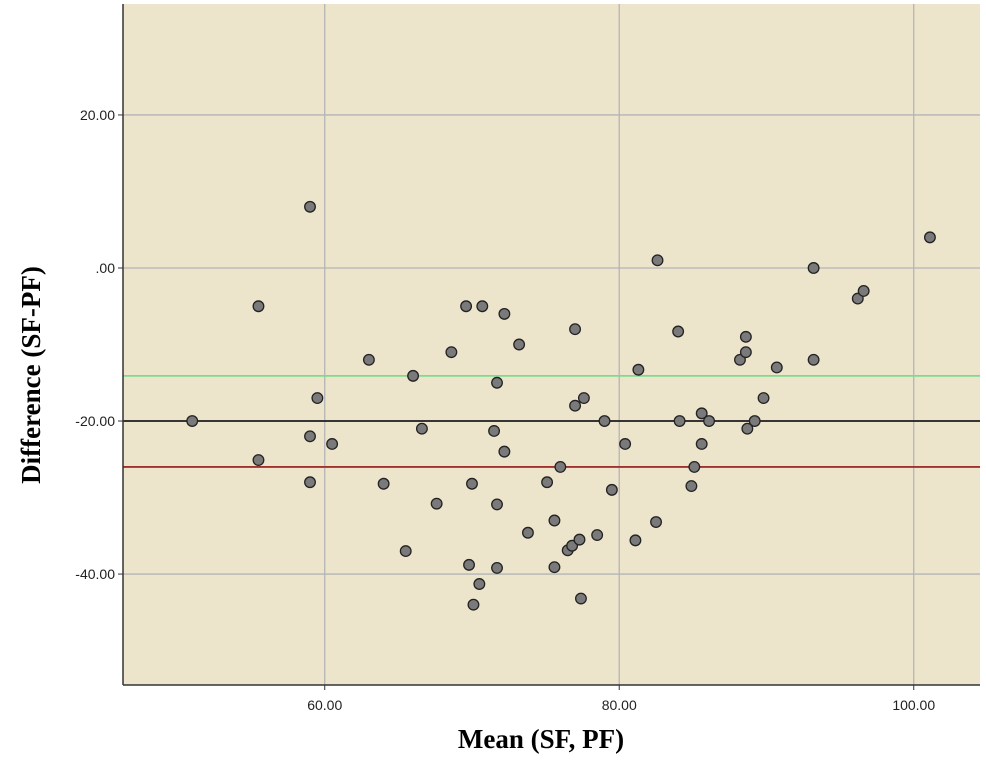 The image size is (986, 763). I want to click on y-tick-label: -40.00, so click(95, 574).